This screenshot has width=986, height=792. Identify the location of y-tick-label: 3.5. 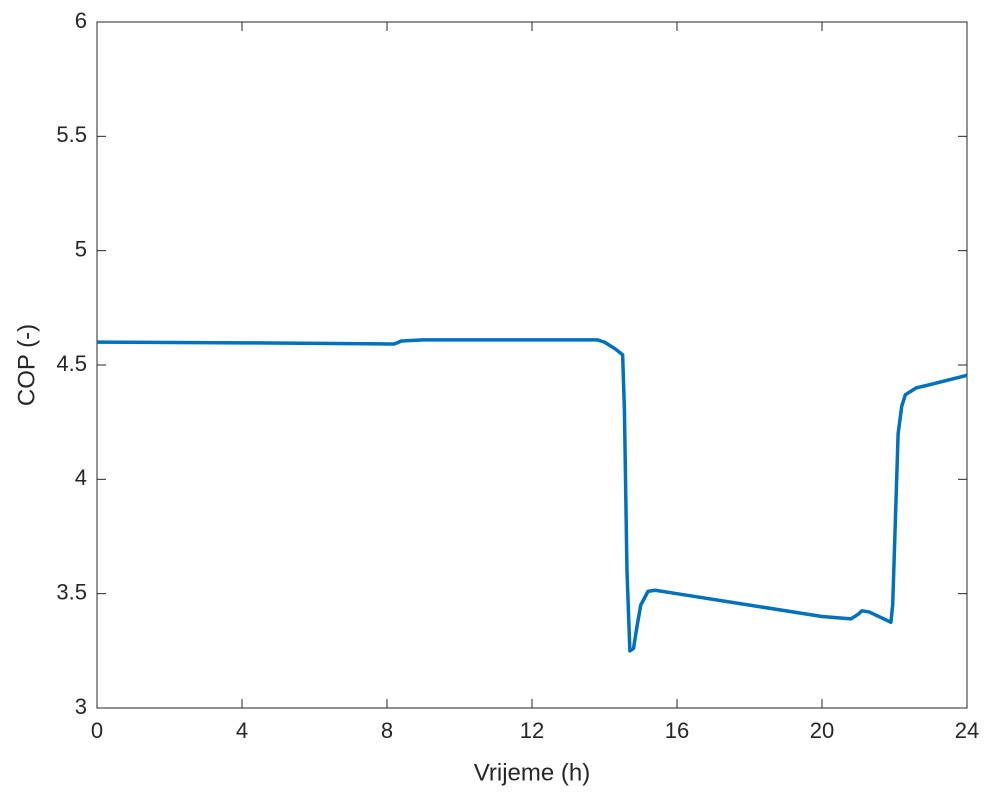
(71, 591).